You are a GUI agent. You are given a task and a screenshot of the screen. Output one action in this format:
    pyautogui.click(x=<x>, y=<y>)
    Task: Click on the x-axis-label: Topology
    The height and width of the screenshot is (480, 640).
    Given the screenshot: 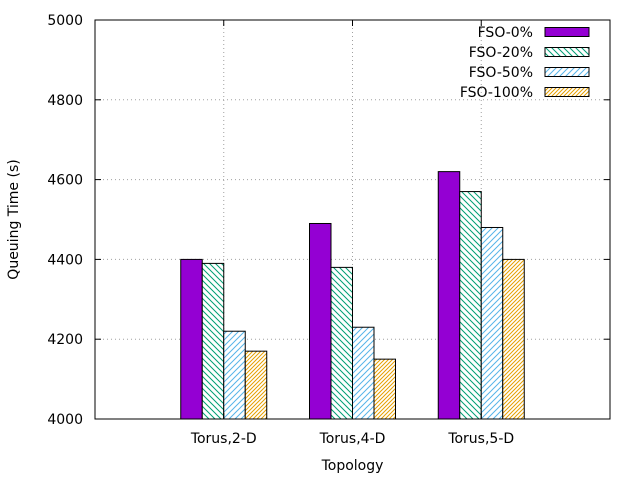 What is the action you would take?
    pyautogui.click(x=352, y=466)
    